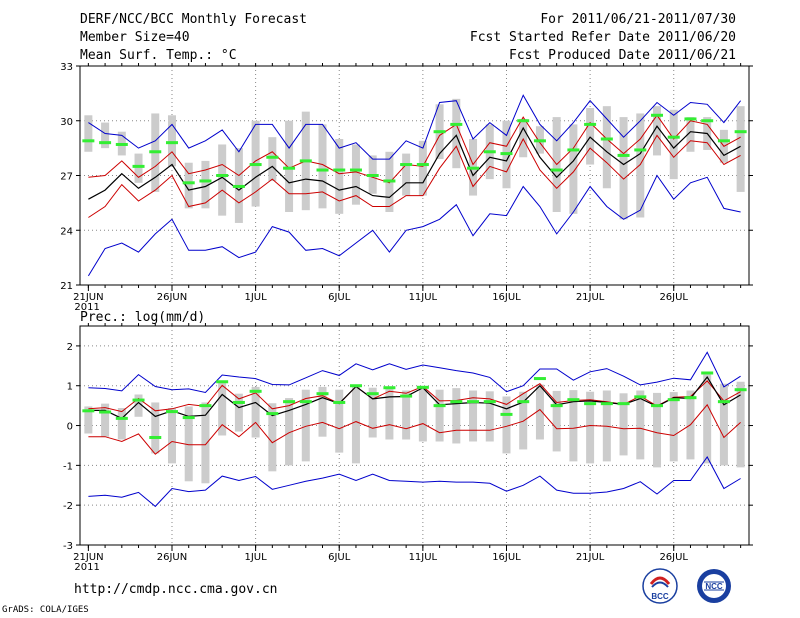  What do you see at coordinates (45, 610) in the screenshot?
I see `grads-credit: GrADS: COLA/IGES` at bounding box center [45, 610].